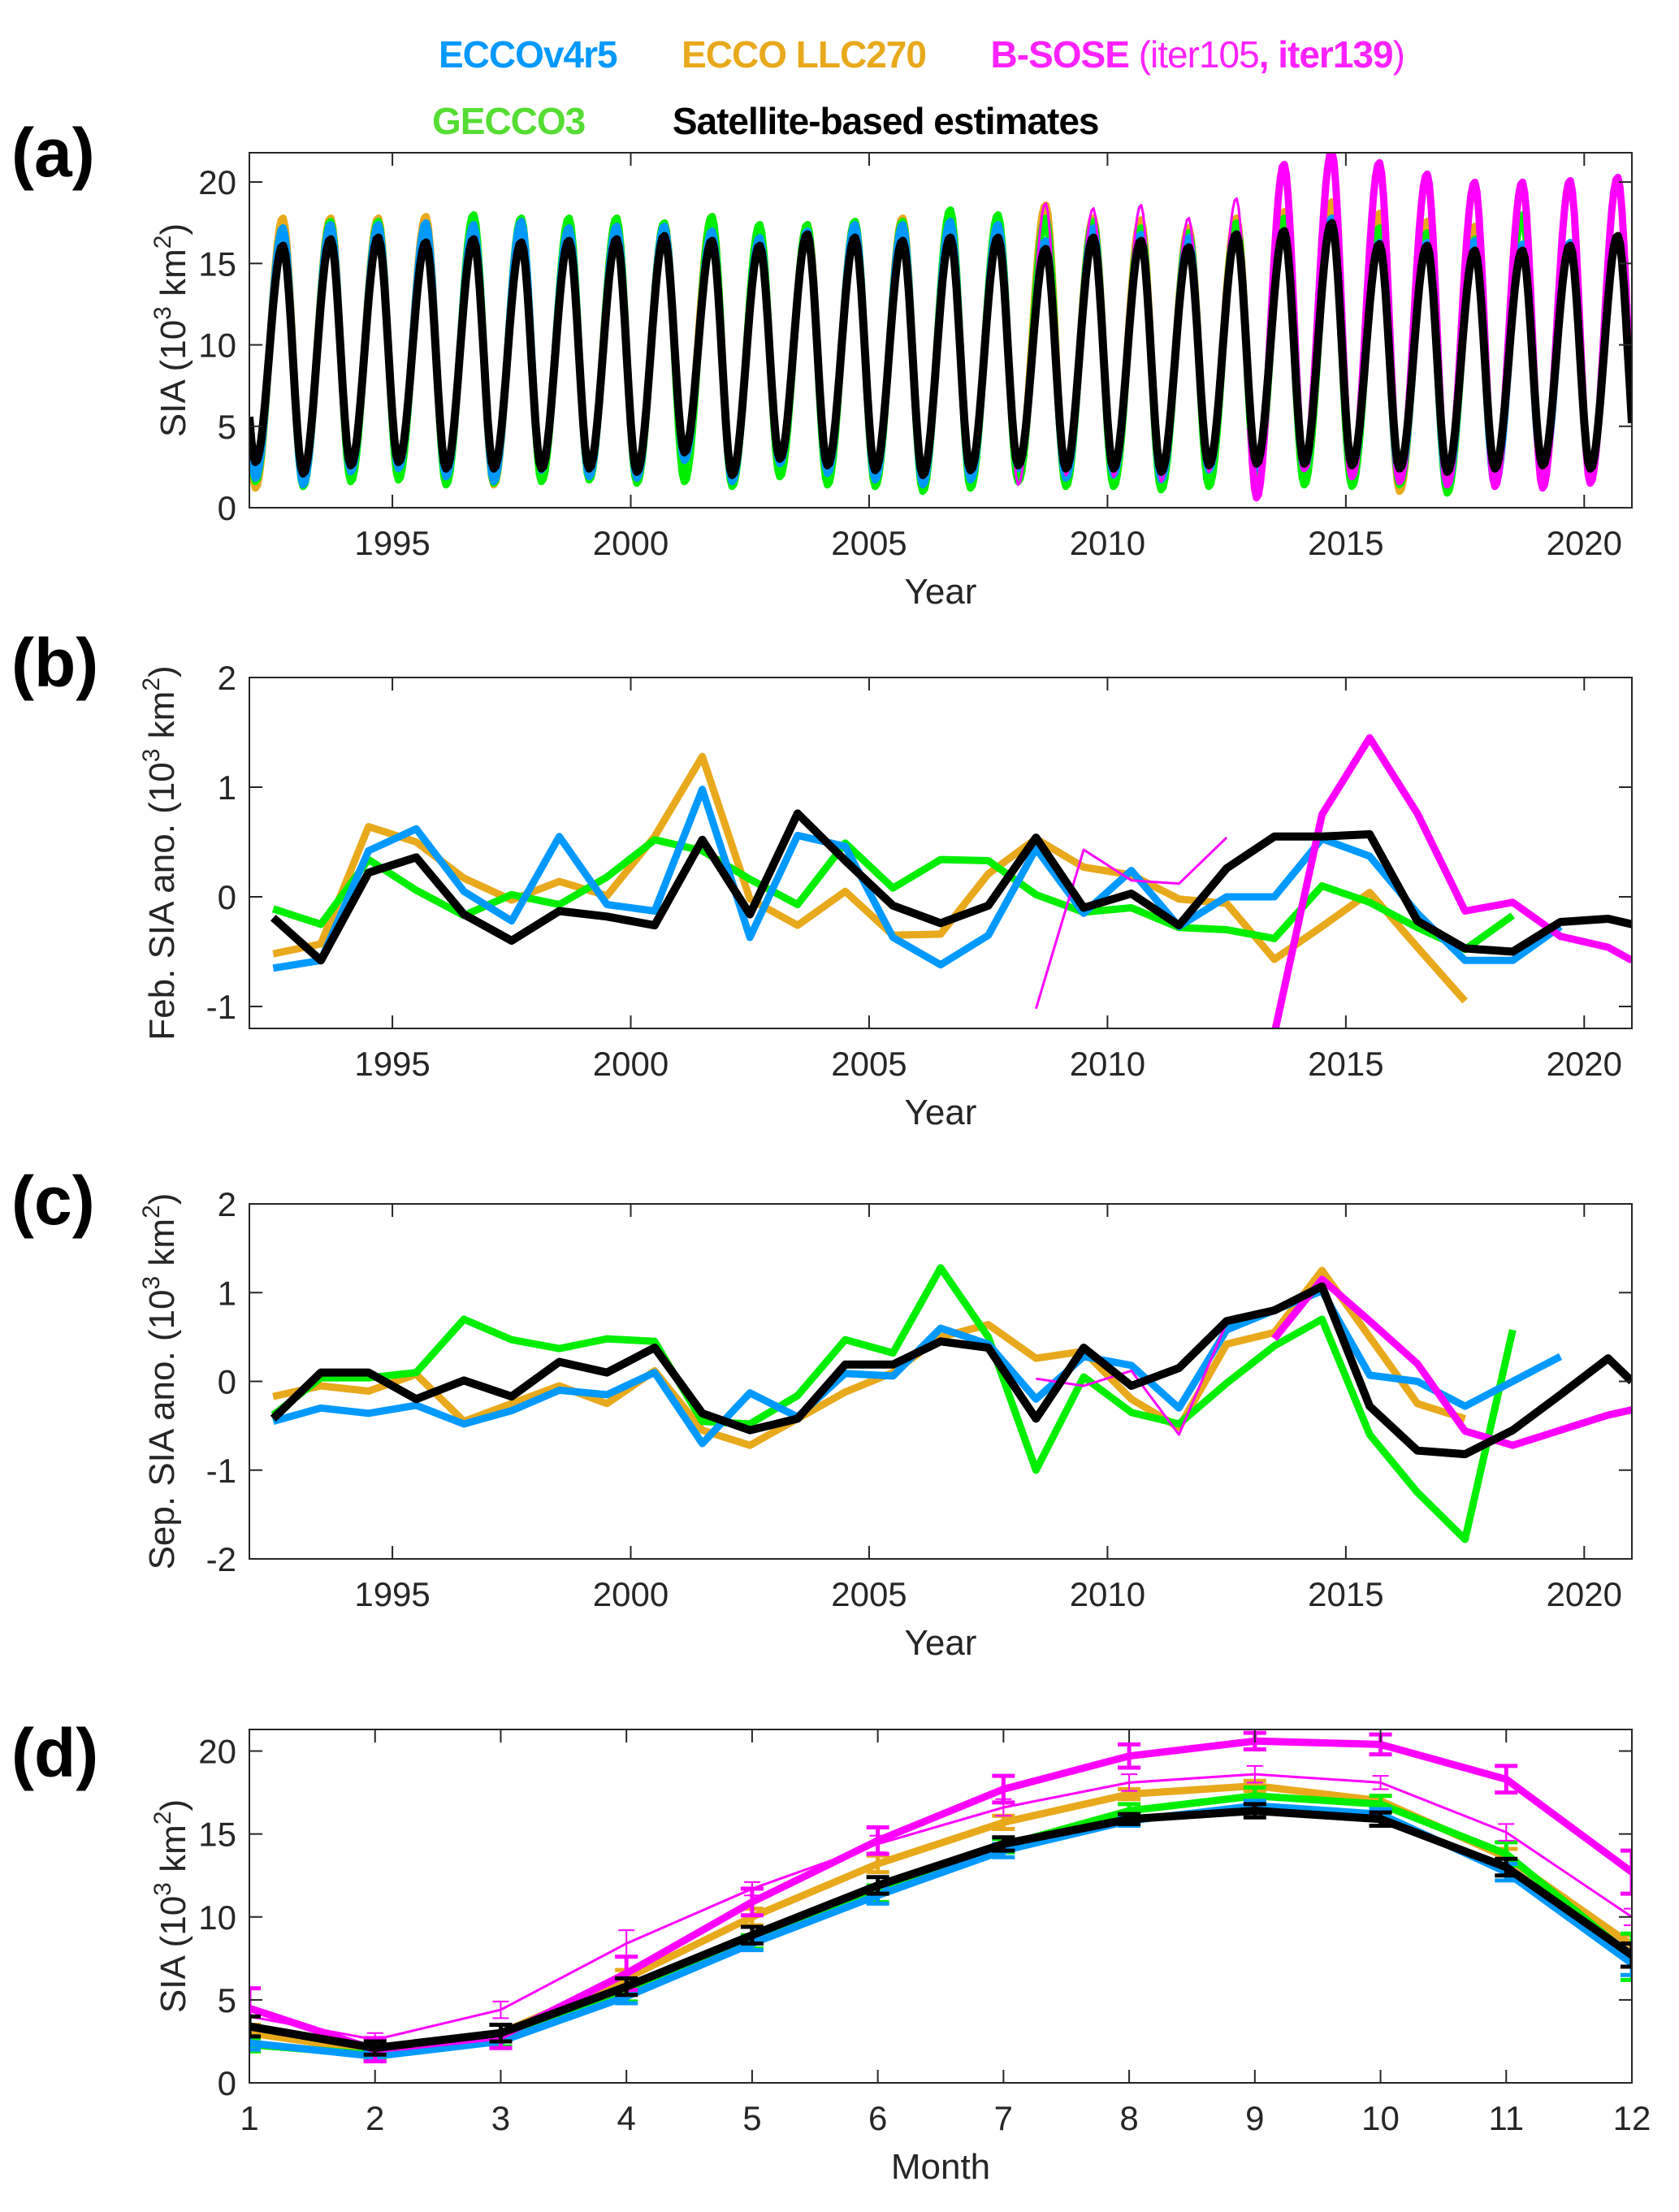 The height and width of the screenshot is (2212, 1679). Describe the element at coordinates (1268, 54) in the screenshot. I see `legend-bsose-comma: ,` at that location.